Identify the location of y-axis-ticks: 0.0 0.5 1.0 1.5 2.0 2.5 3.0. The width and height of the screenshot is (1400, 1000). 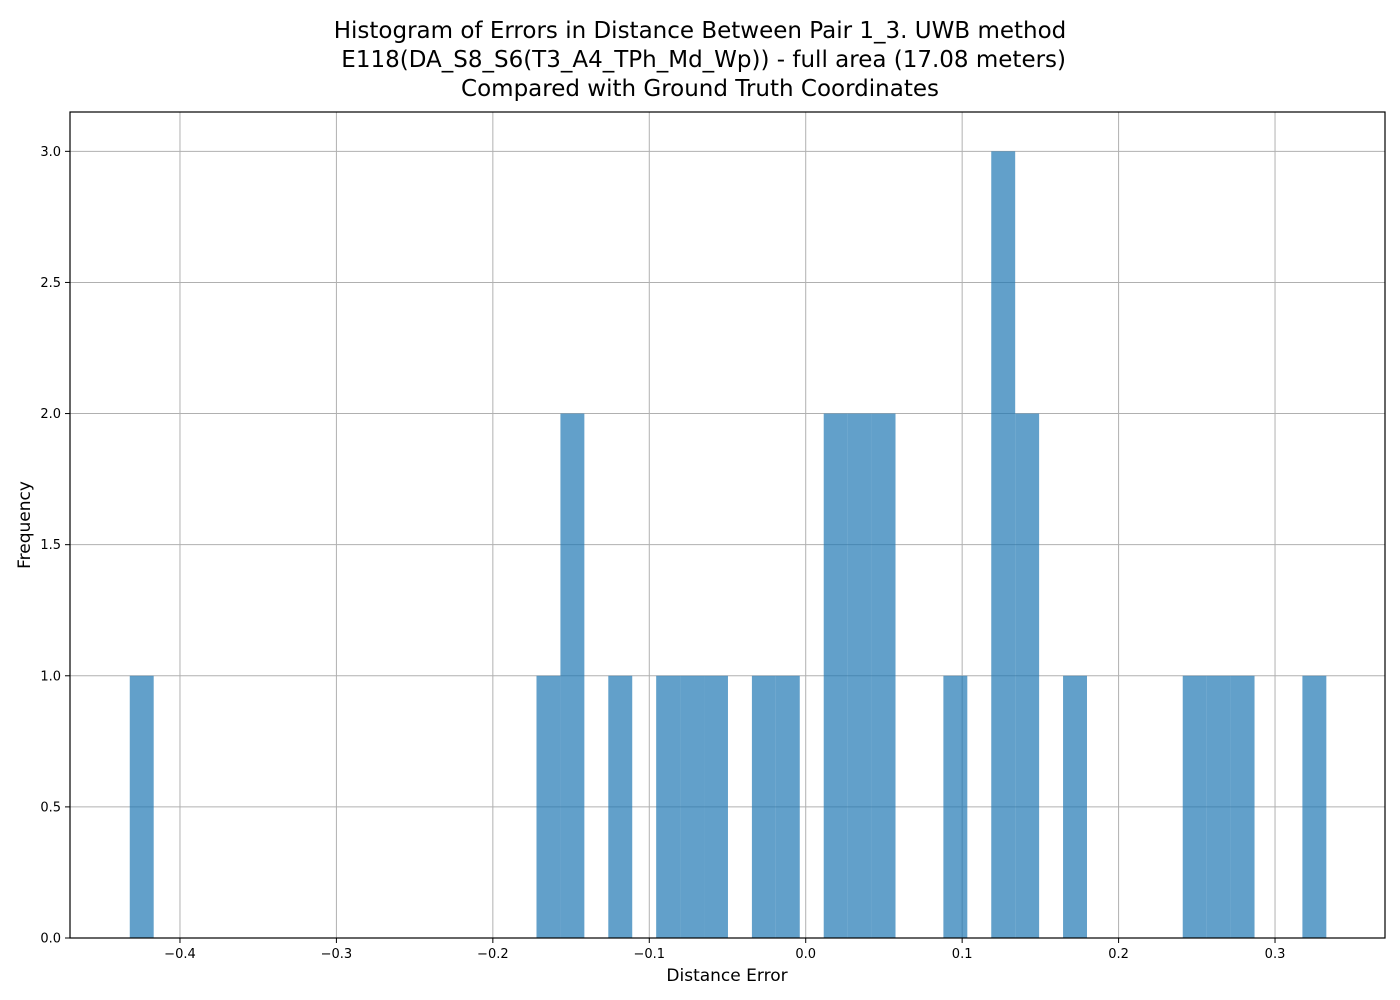
(55, 546).